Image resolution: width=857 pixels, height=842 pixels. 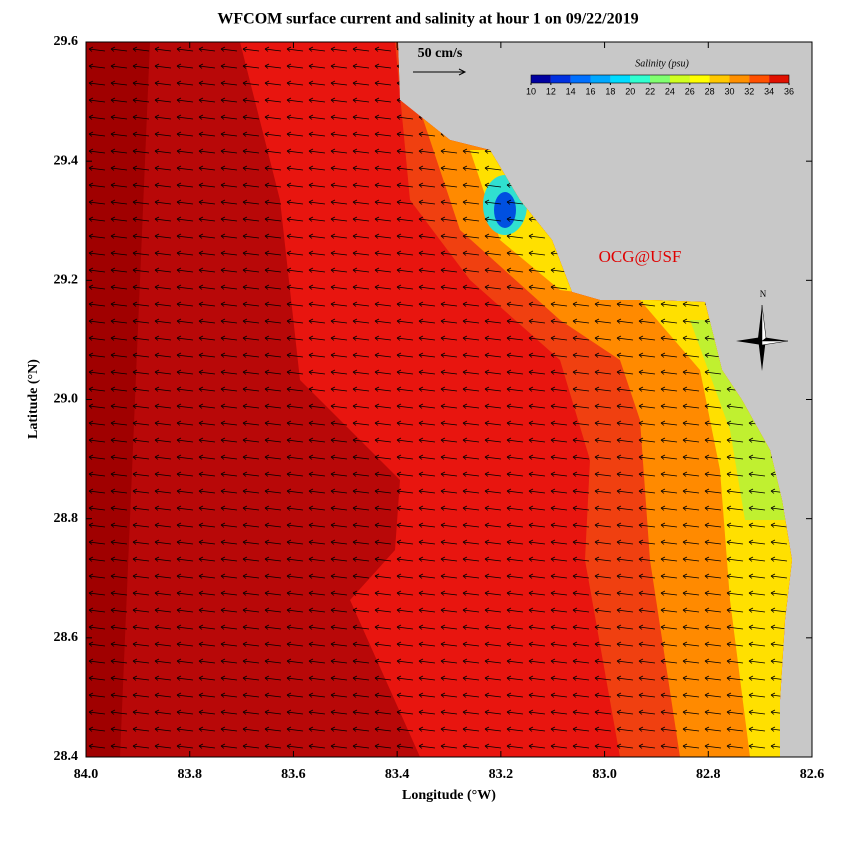 I want to click on x-tick-label: 83.0, so click(x=604, y=774).